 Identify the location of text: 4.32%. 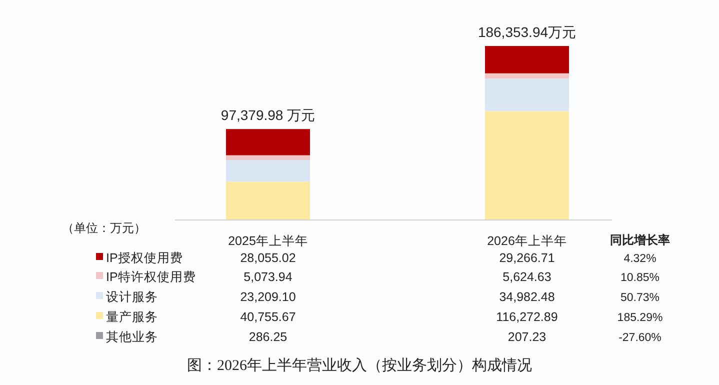
(640, 259).